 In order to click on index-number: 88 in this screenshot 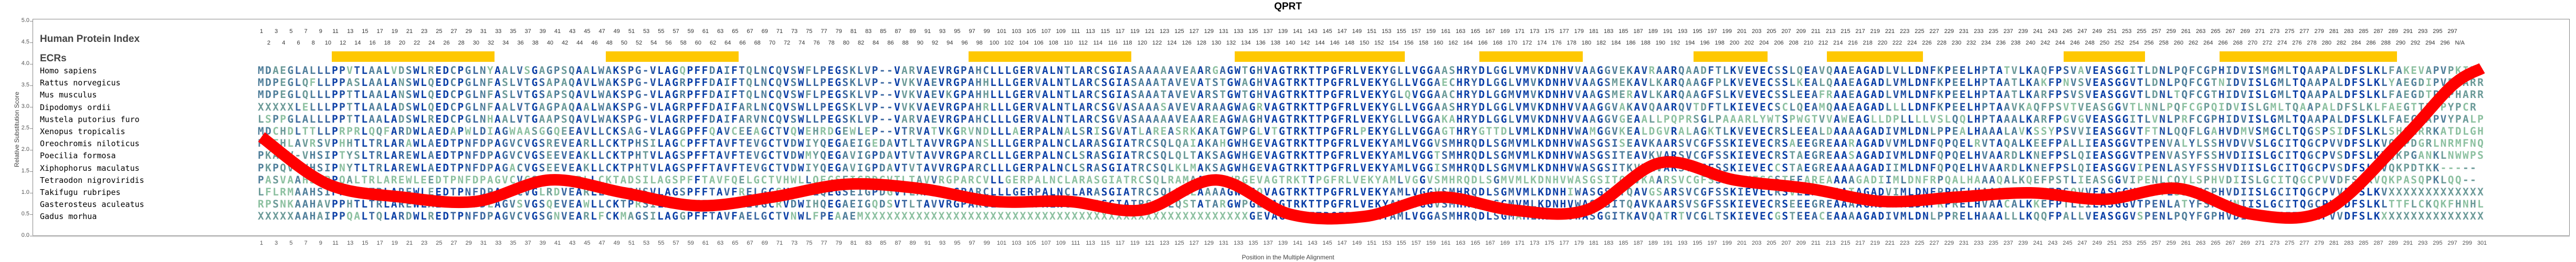, I will do `click(905, 43)`.